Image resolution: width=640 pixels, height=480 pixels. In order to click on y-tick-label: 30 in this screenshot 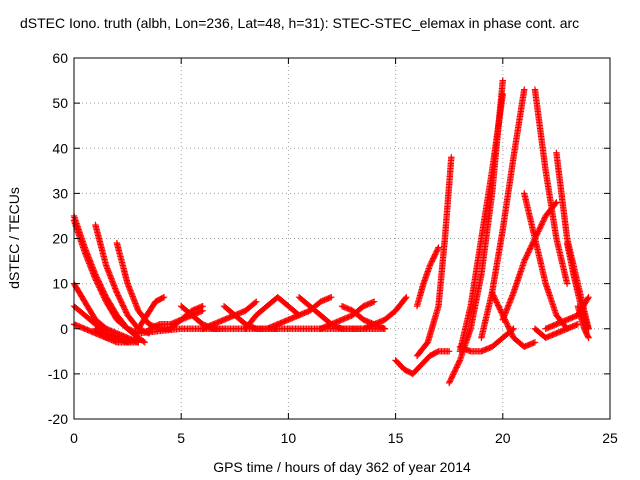, I will do `click(60, 193)`.